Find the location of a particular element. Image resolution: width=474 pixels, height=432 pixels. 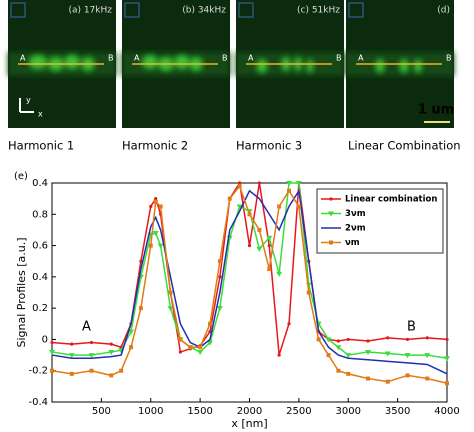

point-label: B is located at coordinates (111, 58).